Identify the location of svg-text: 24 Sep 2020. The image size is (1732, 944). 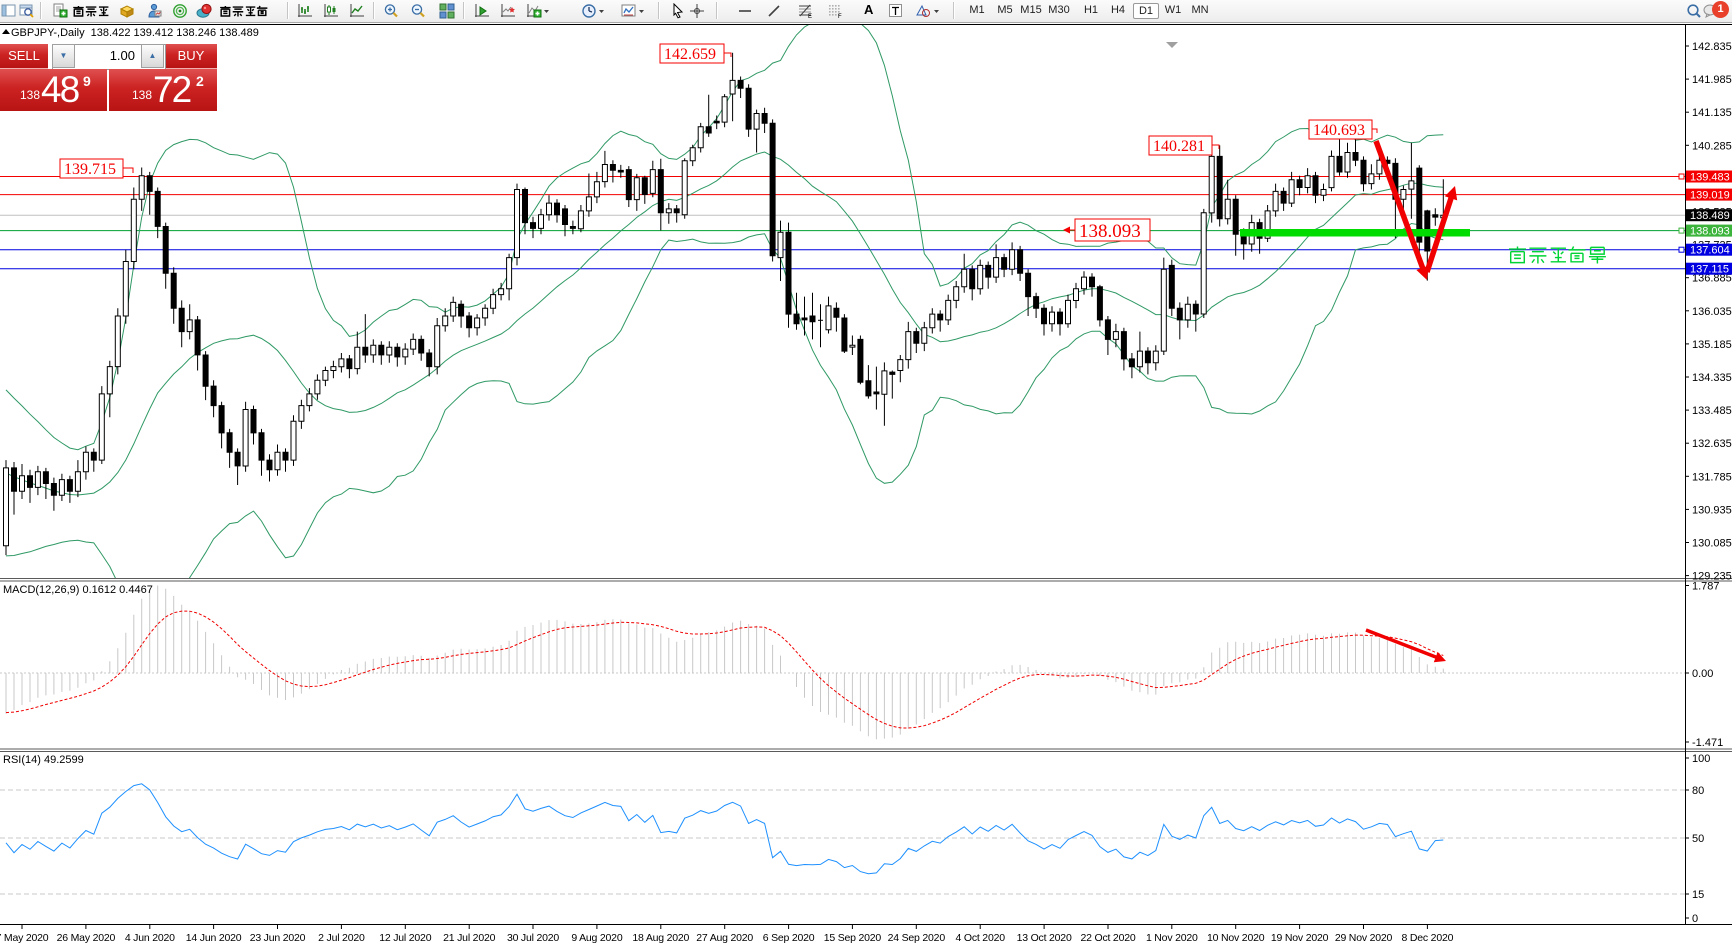
(917, 938).